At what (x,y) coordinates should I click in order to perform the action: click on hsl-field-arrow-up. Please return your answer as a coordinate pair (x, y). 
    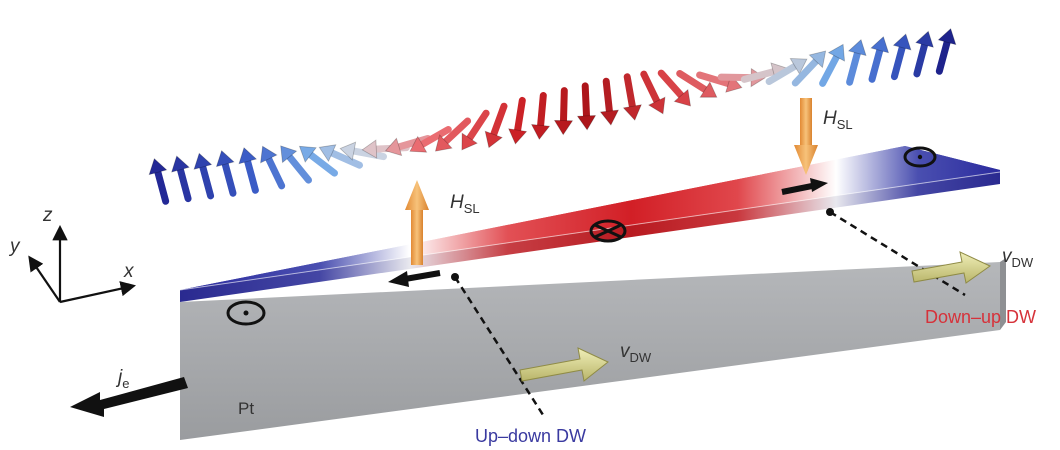
    Looking at the image, I should click on (417, 222).